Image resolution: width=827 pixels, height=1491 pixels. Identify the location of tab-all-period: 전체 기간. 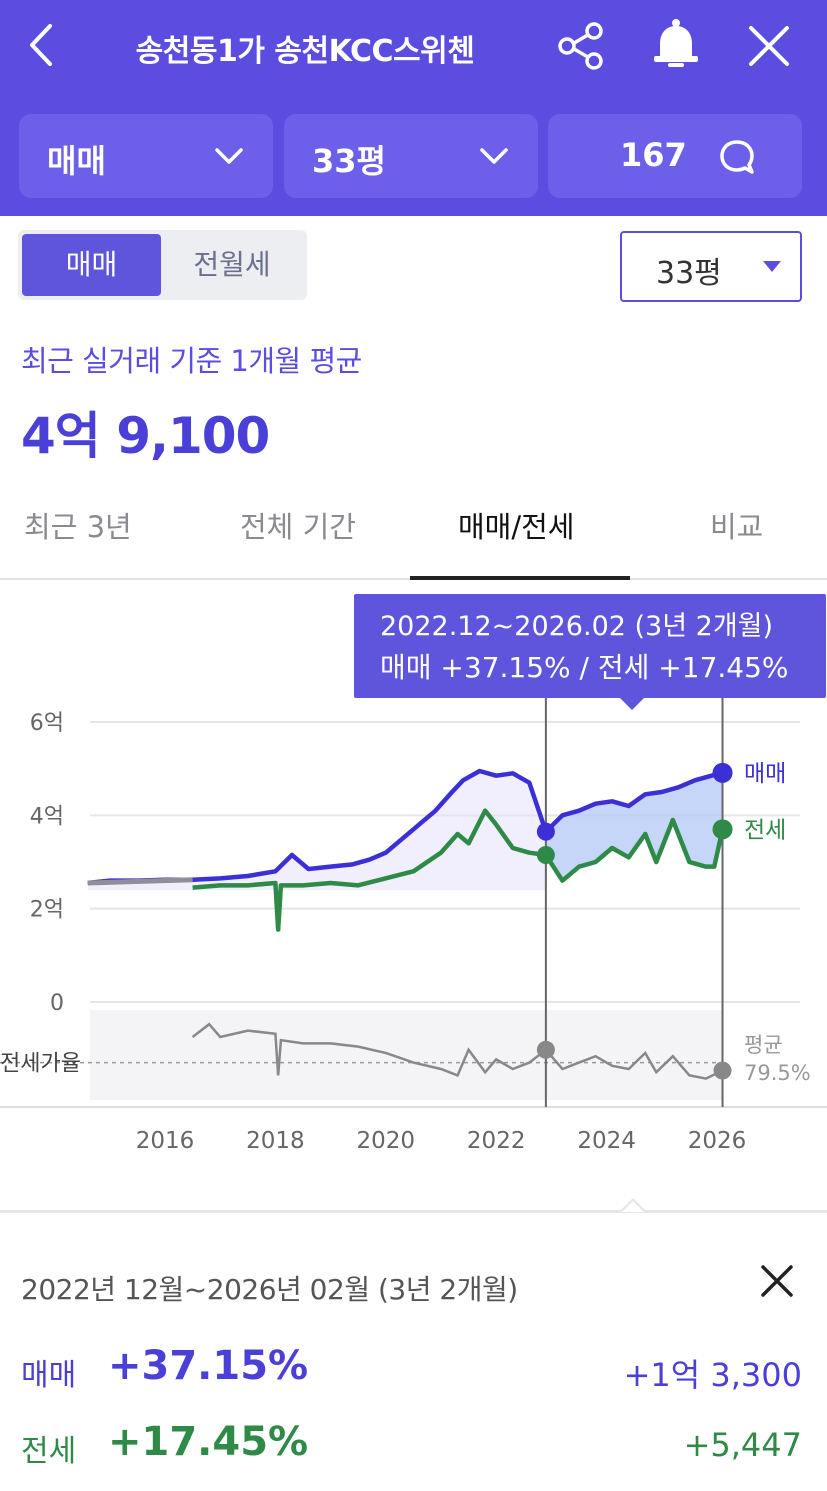
(298, 527).